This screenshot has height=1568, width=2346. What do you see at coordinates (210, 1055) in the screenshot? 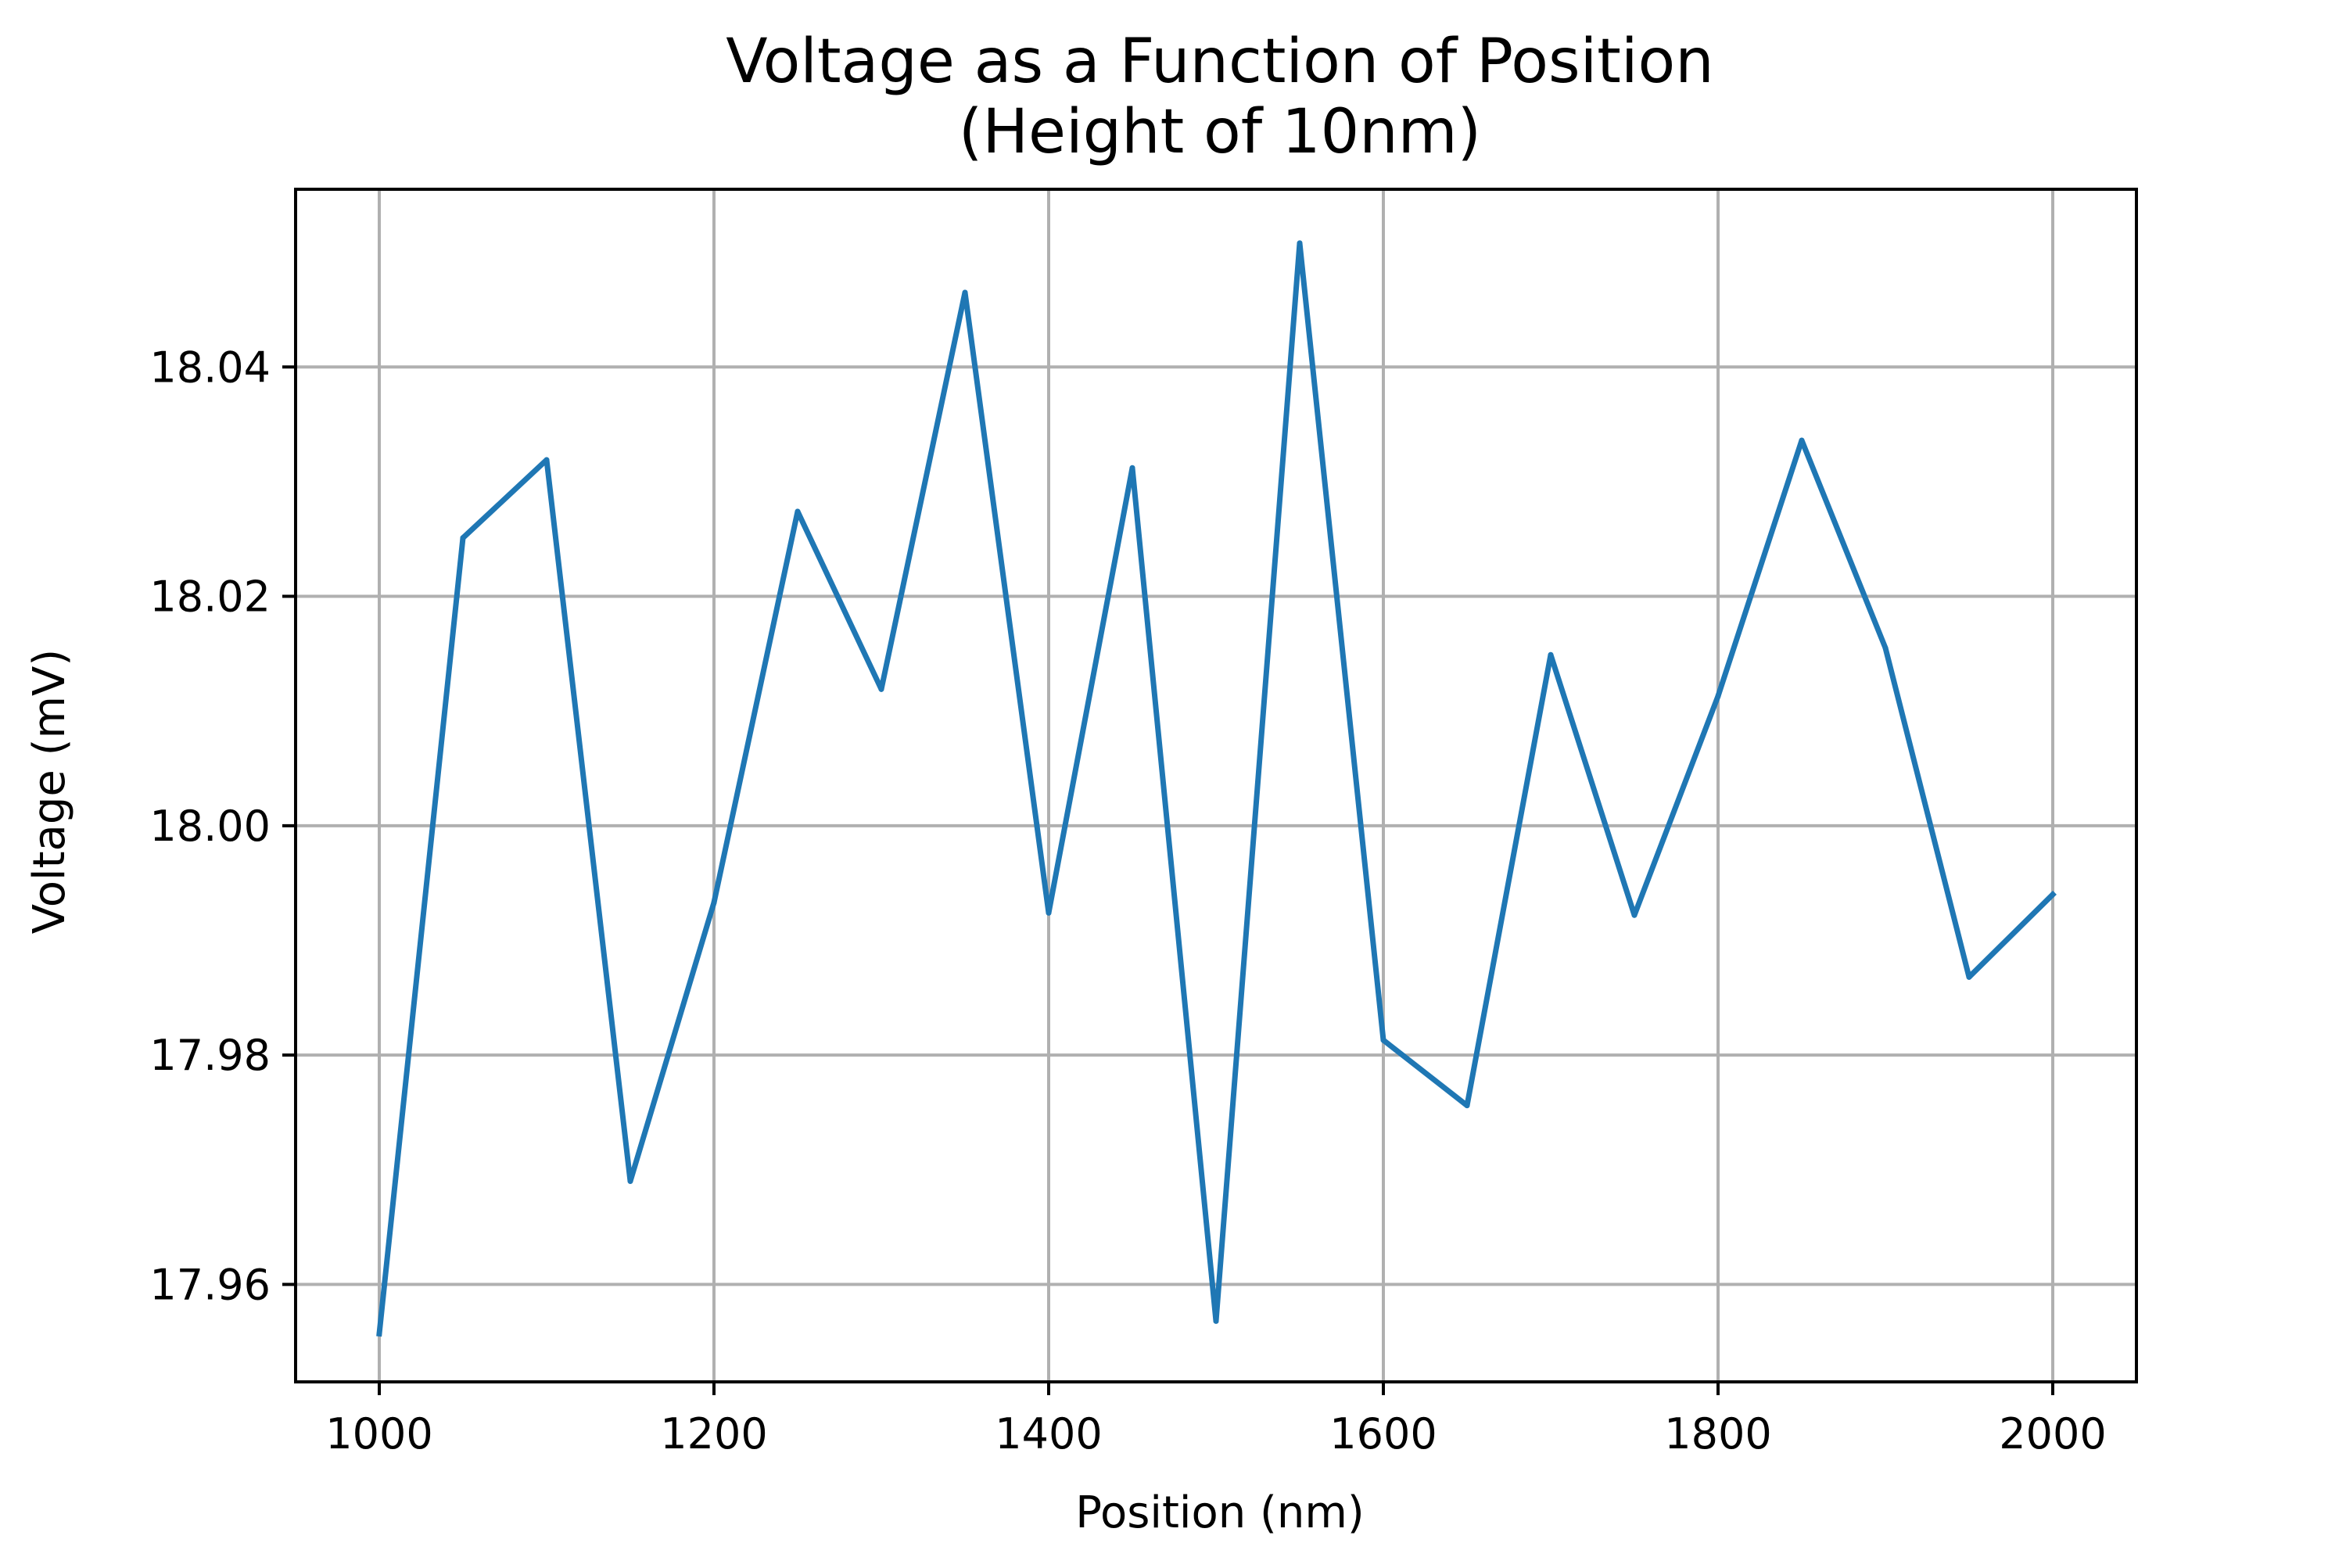
I see `y-tick-label: 17.98` at bounding box center [210, 1055].